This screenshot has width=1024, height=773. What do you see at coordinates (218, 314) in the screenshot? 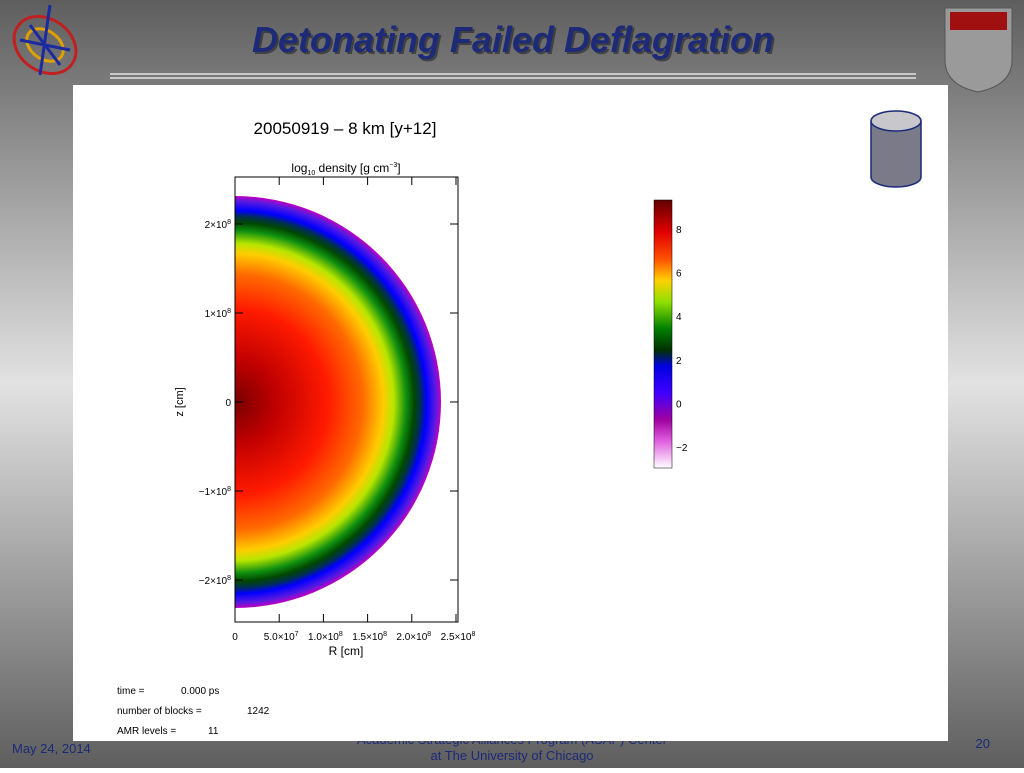
I see `tick-label: 1×10⁸` at bounding box center [218, 314].